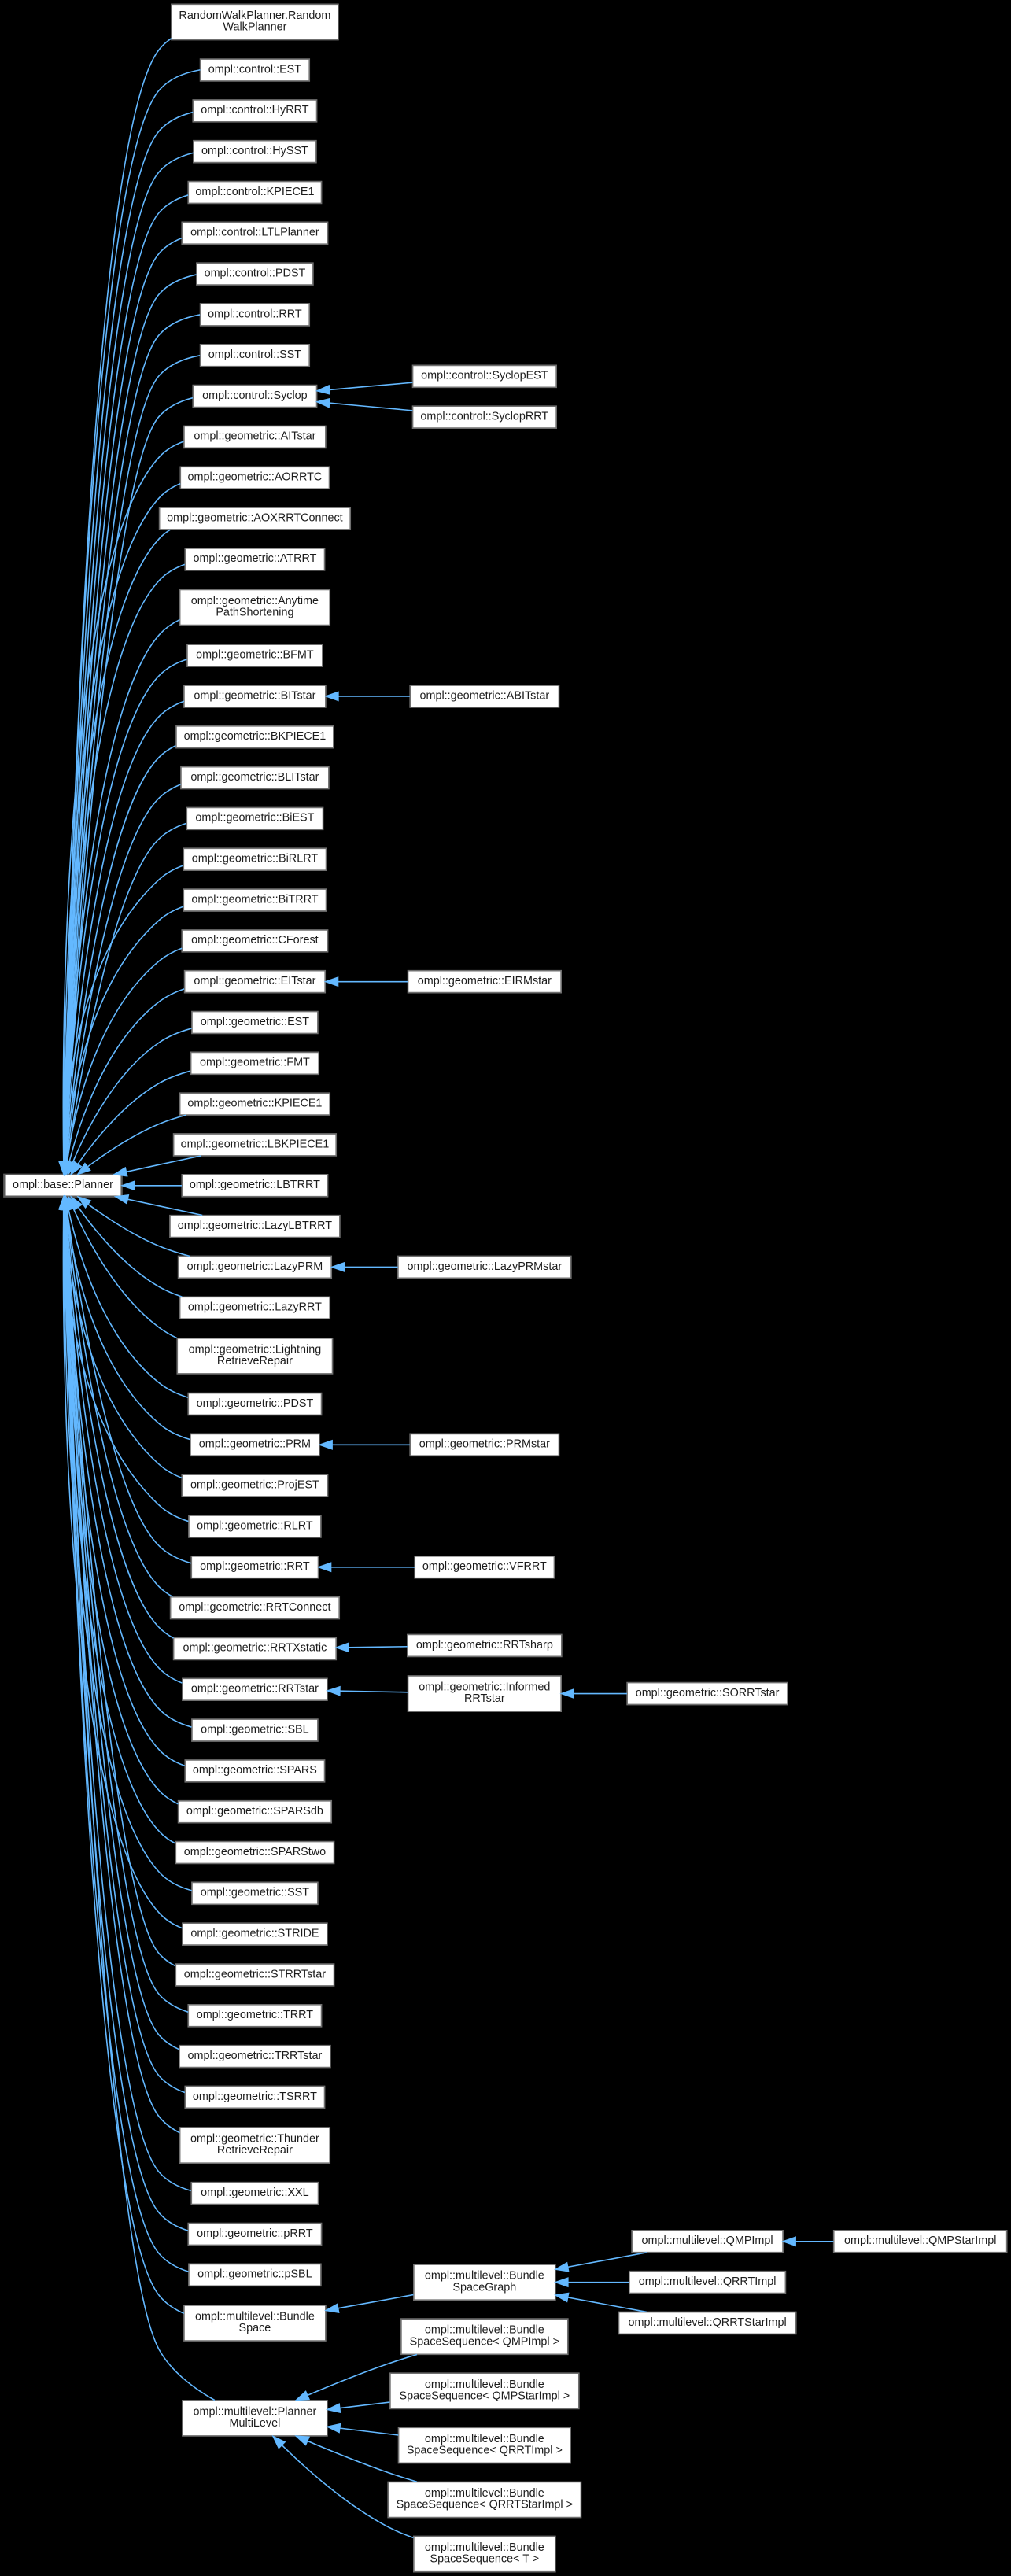 This screenshot has width=1011, height=2576. Describe the element at coordinates (708, 1693) in the screenshot. I see `svg-text: ompl::geometric::SORRTstar` at that location.